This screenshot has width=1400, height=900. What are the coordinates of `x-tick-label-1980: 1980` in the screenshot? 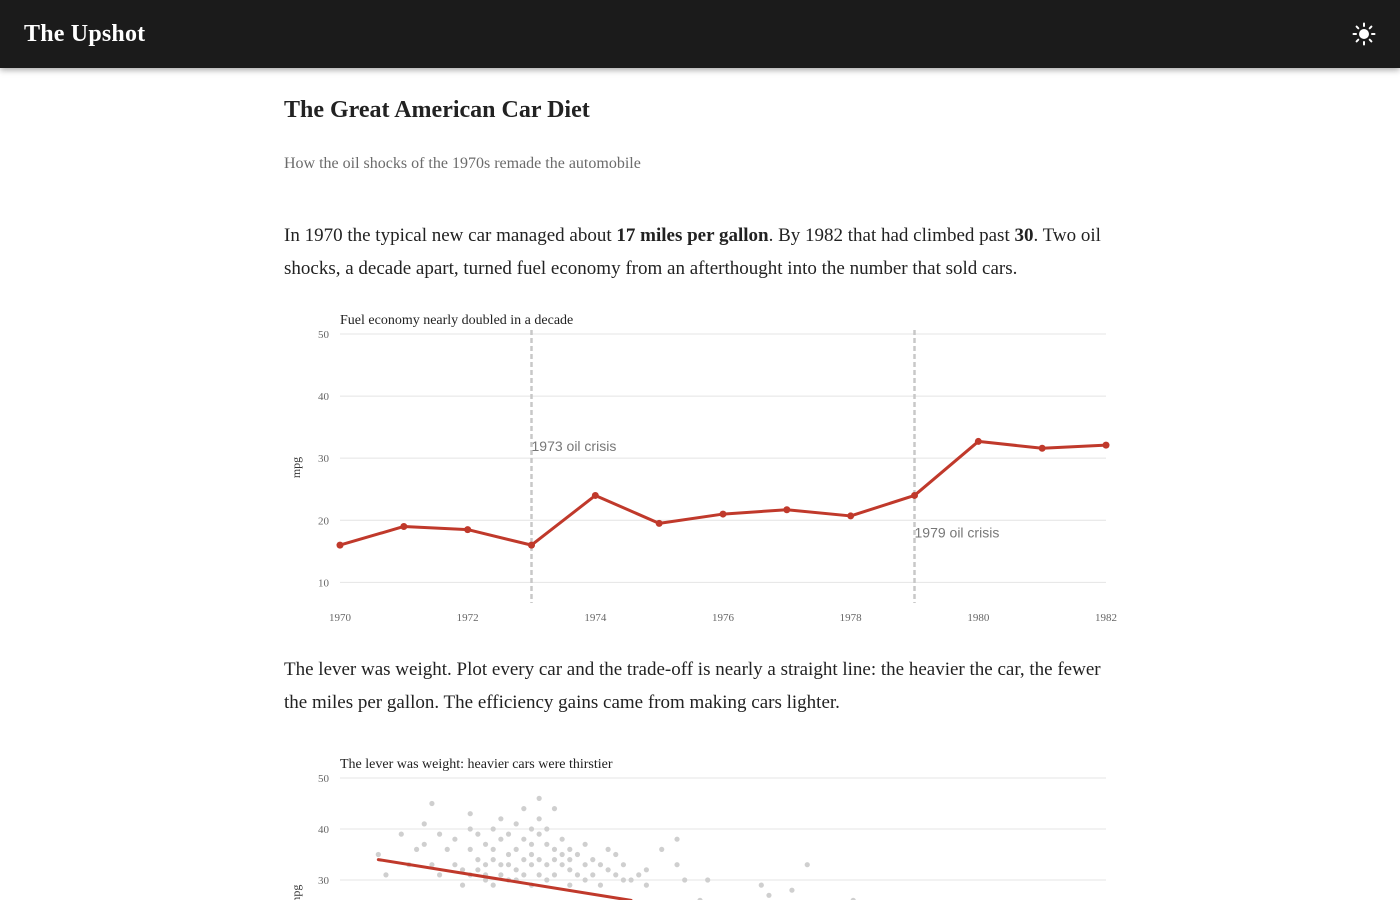 It's located at (978, 618).